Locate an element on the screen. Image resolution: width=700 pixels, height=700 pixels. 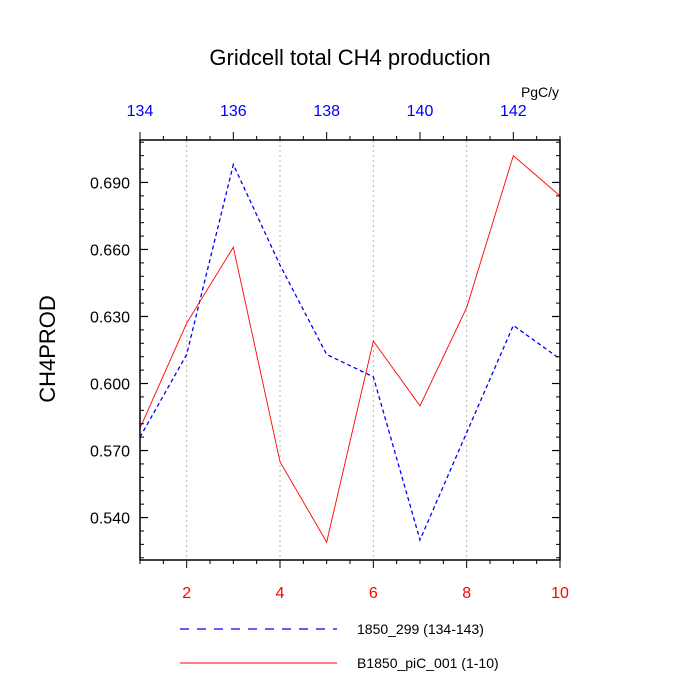
y-tick-label: 0.600 is located at coordinates (110, 385).